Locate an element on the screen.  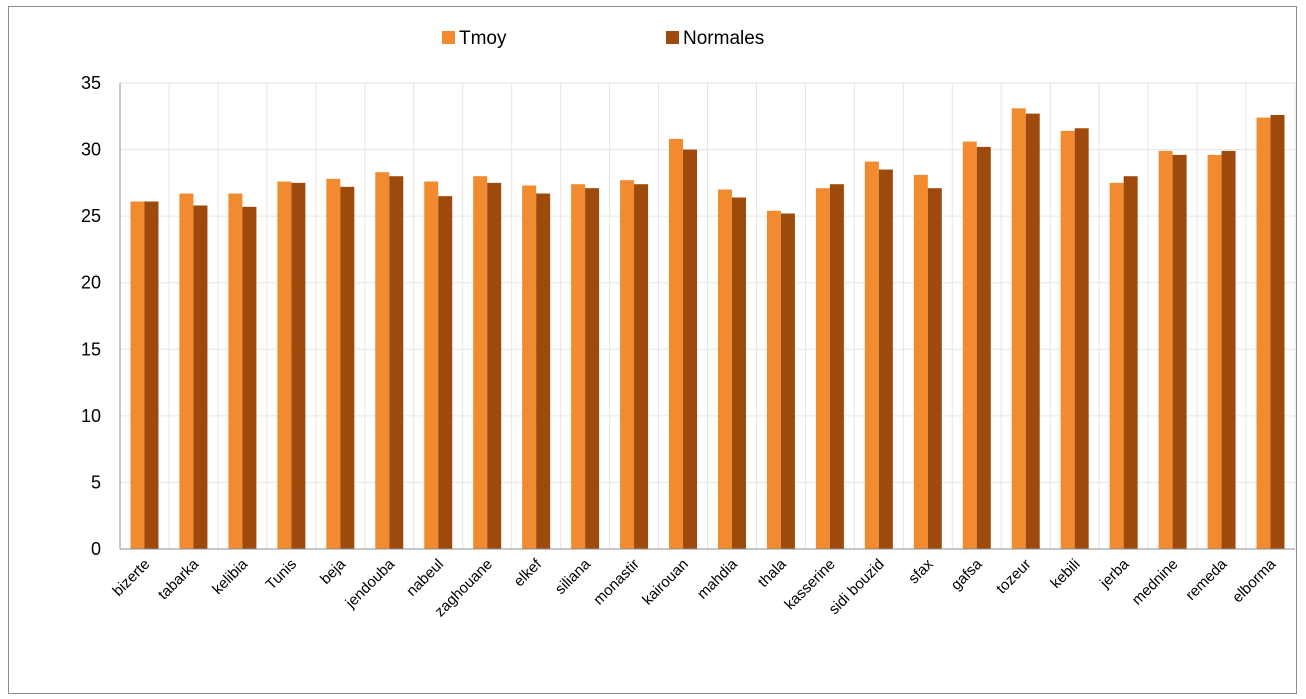
bar-normales-nabeul is located at coordinates (445, 372).